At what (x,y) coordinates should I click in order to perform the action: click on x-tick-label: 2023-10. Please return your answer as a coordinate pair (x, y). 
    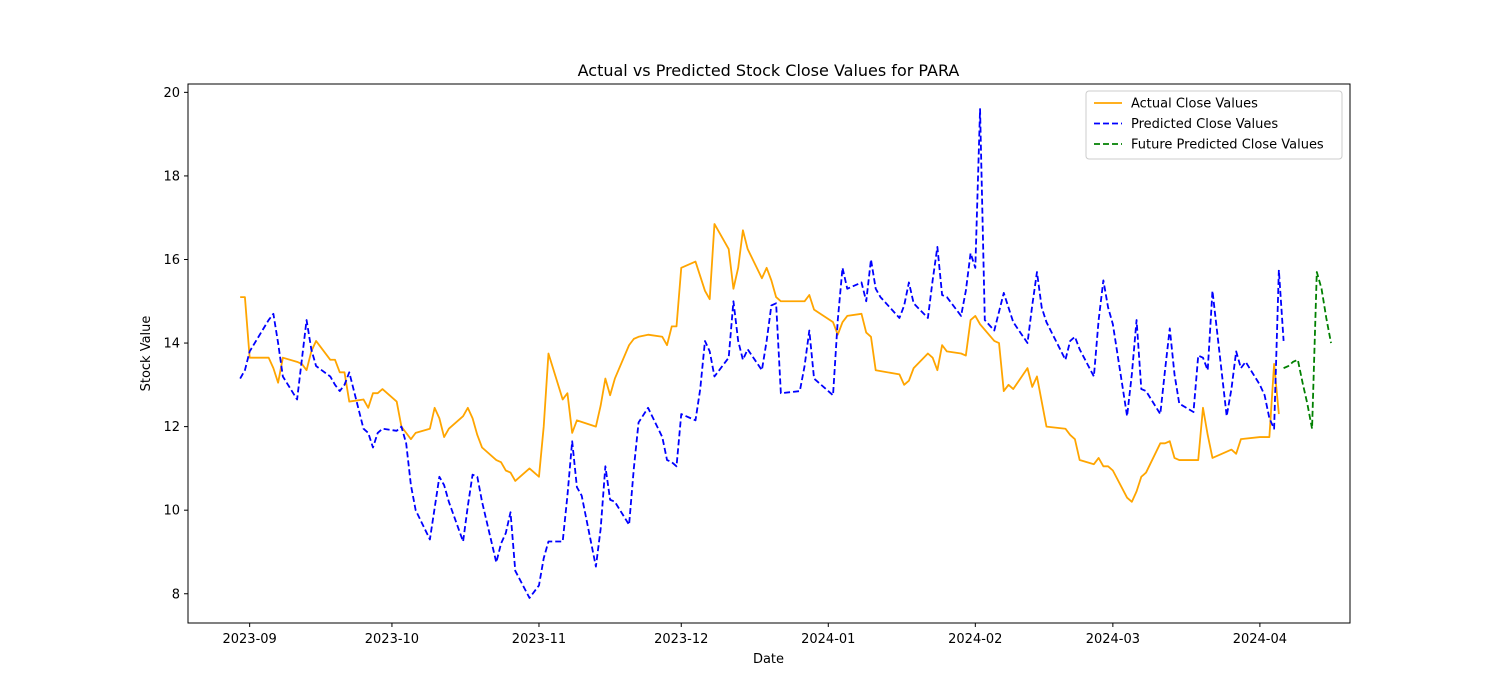
    Looking at the image, I should click on (392, 639).